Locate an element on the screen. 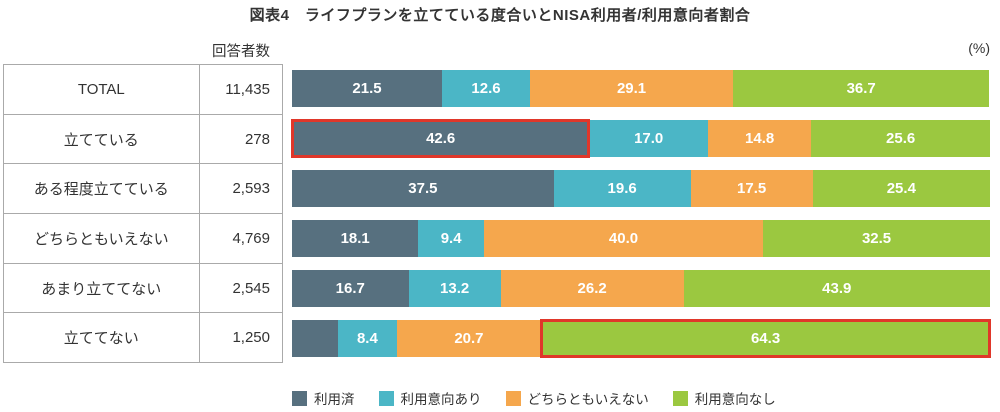 This screenshot has height=412, width=1000. legend-label: 利用意向なし is located at coordinates (735, 399).